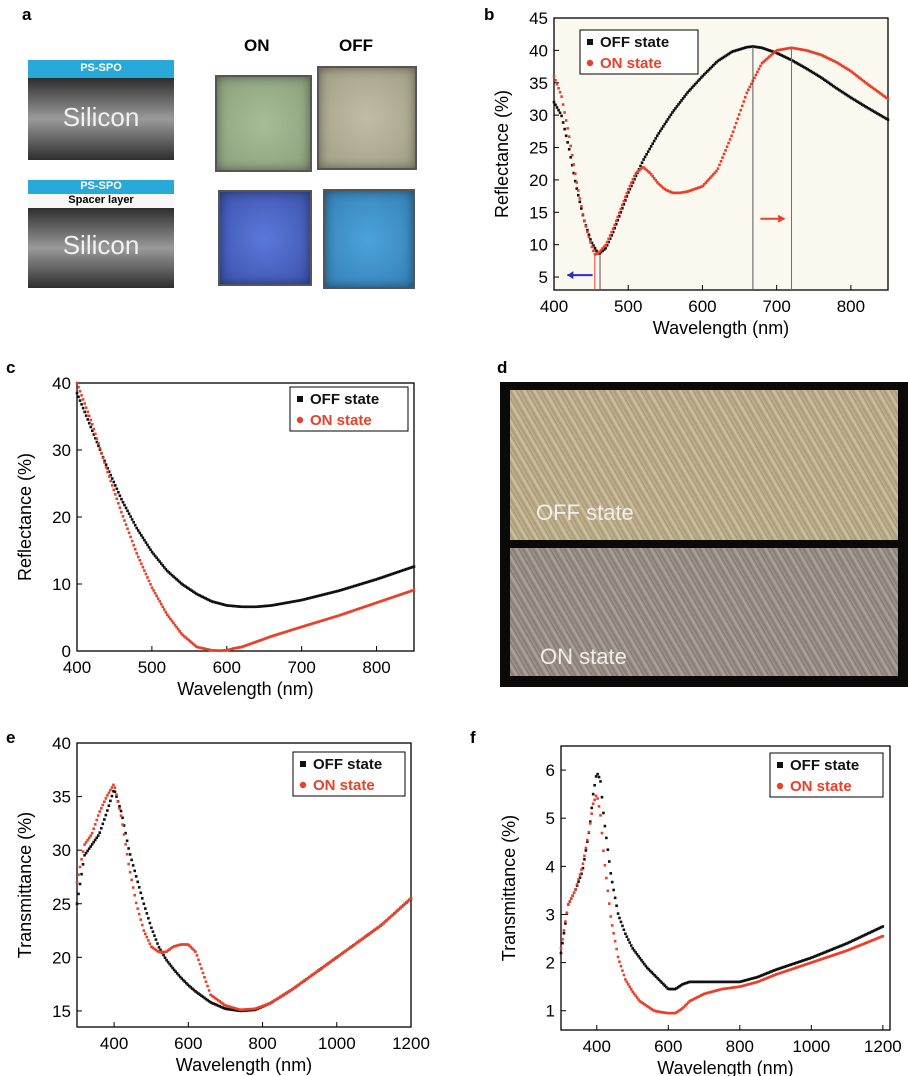 This screenshot has width=908, height=1076. What do you see at coordinates (101, 187) in the screenshot?
I see `coating-layer: PS-SPO` at bounding box center [101, 187].